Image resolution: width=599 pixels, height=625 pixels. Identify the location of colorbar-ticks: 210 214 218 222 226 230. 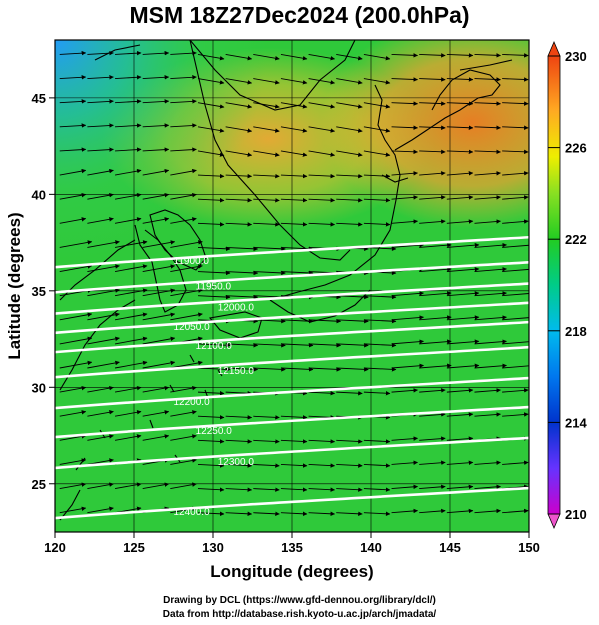
(567, 285).